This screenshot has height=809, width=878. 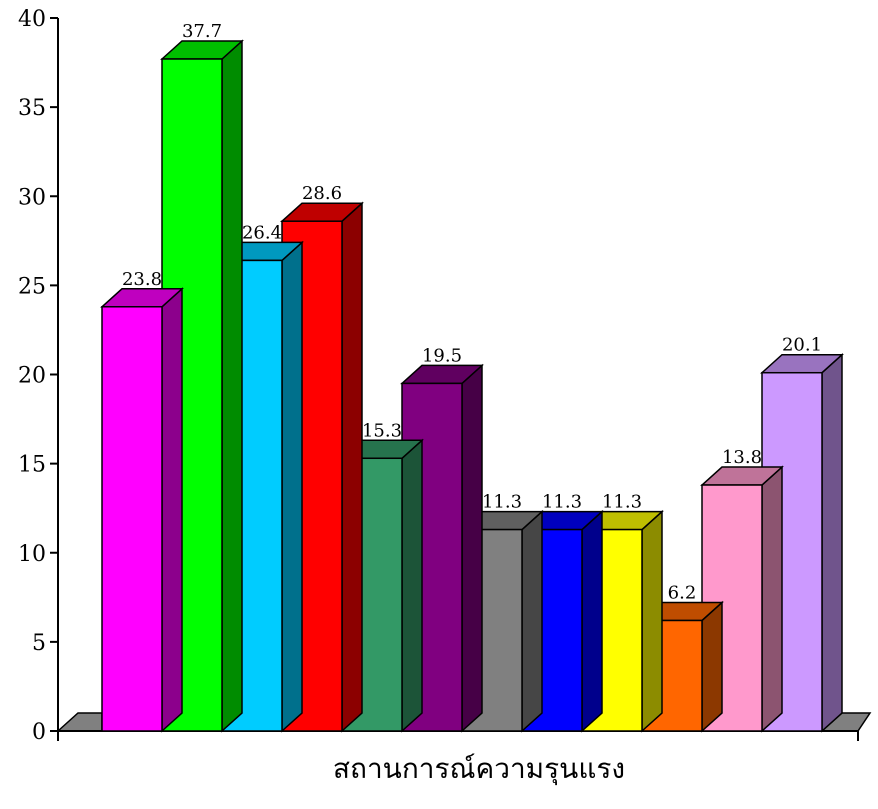 I want to click on y-tick-label: 0, so click(x=39, y=732).